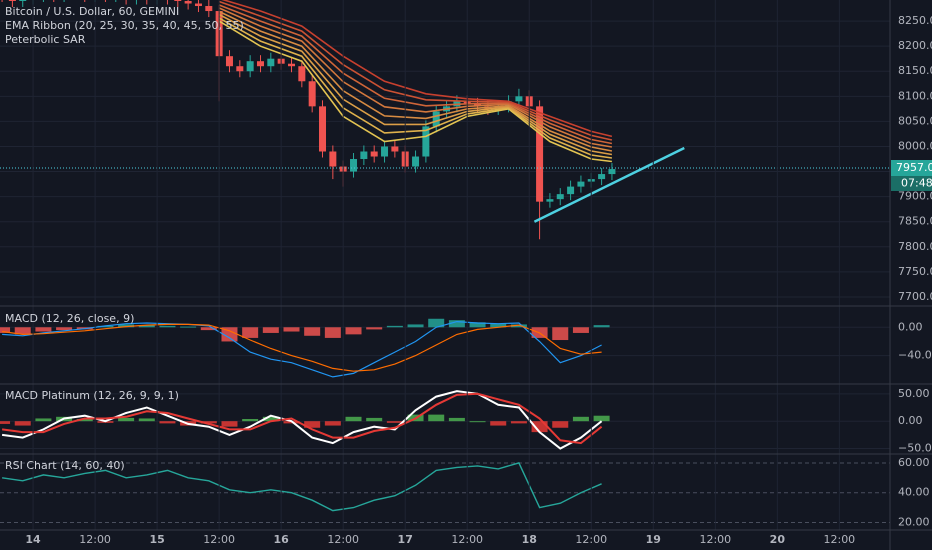 Image resolution: width=932 pixels, height=550 pixels. What do you see at coordinates (914, 462) in the screenshot?
I see `y-tick-label: 60.00` at bounding box center [914, 462].